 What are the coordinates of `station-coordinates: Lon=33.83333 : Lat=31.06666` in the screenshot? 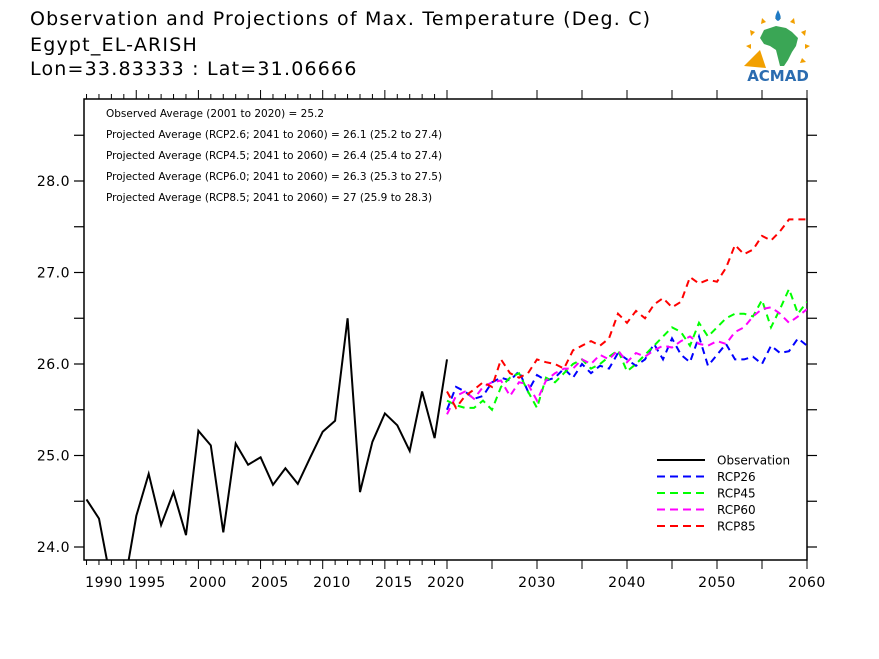 It's located at (194, 69).